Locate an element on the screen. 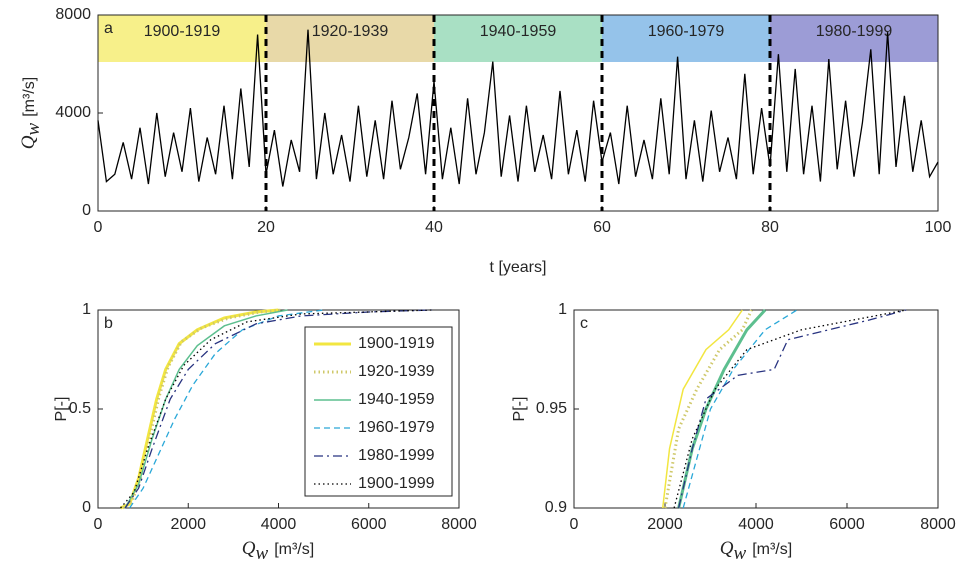  period-label: 1960-1979 is located at coordinates (686, 31).